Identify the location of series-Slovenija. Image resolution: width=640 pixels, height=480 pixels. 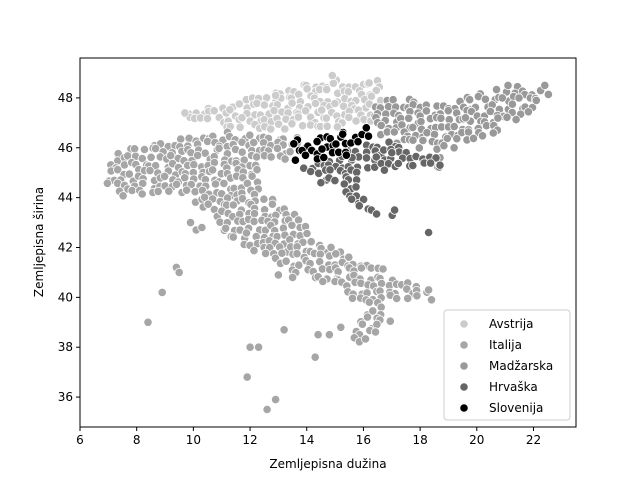
(331, 144).